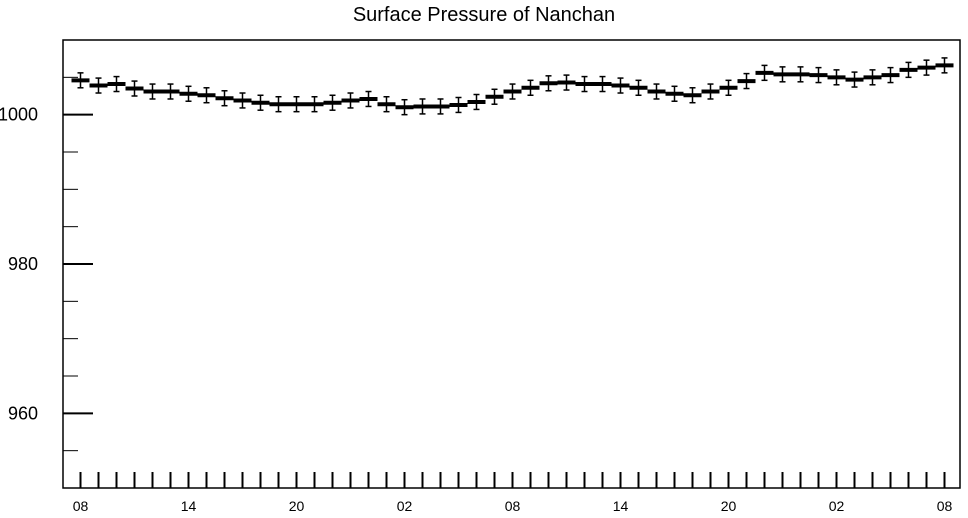  I want to click on y-tick-label: 980, so click(23, 264).